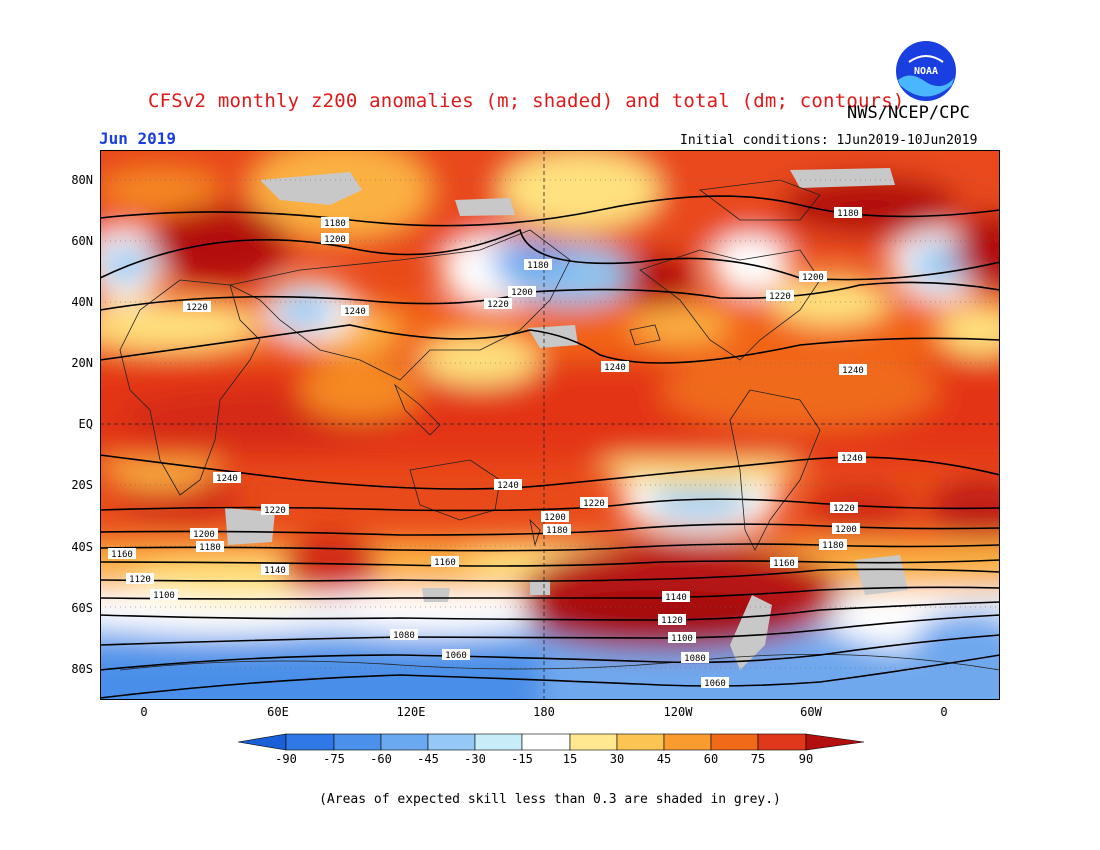  I want to click on colorbar-tick: 45, so click(664, 759).